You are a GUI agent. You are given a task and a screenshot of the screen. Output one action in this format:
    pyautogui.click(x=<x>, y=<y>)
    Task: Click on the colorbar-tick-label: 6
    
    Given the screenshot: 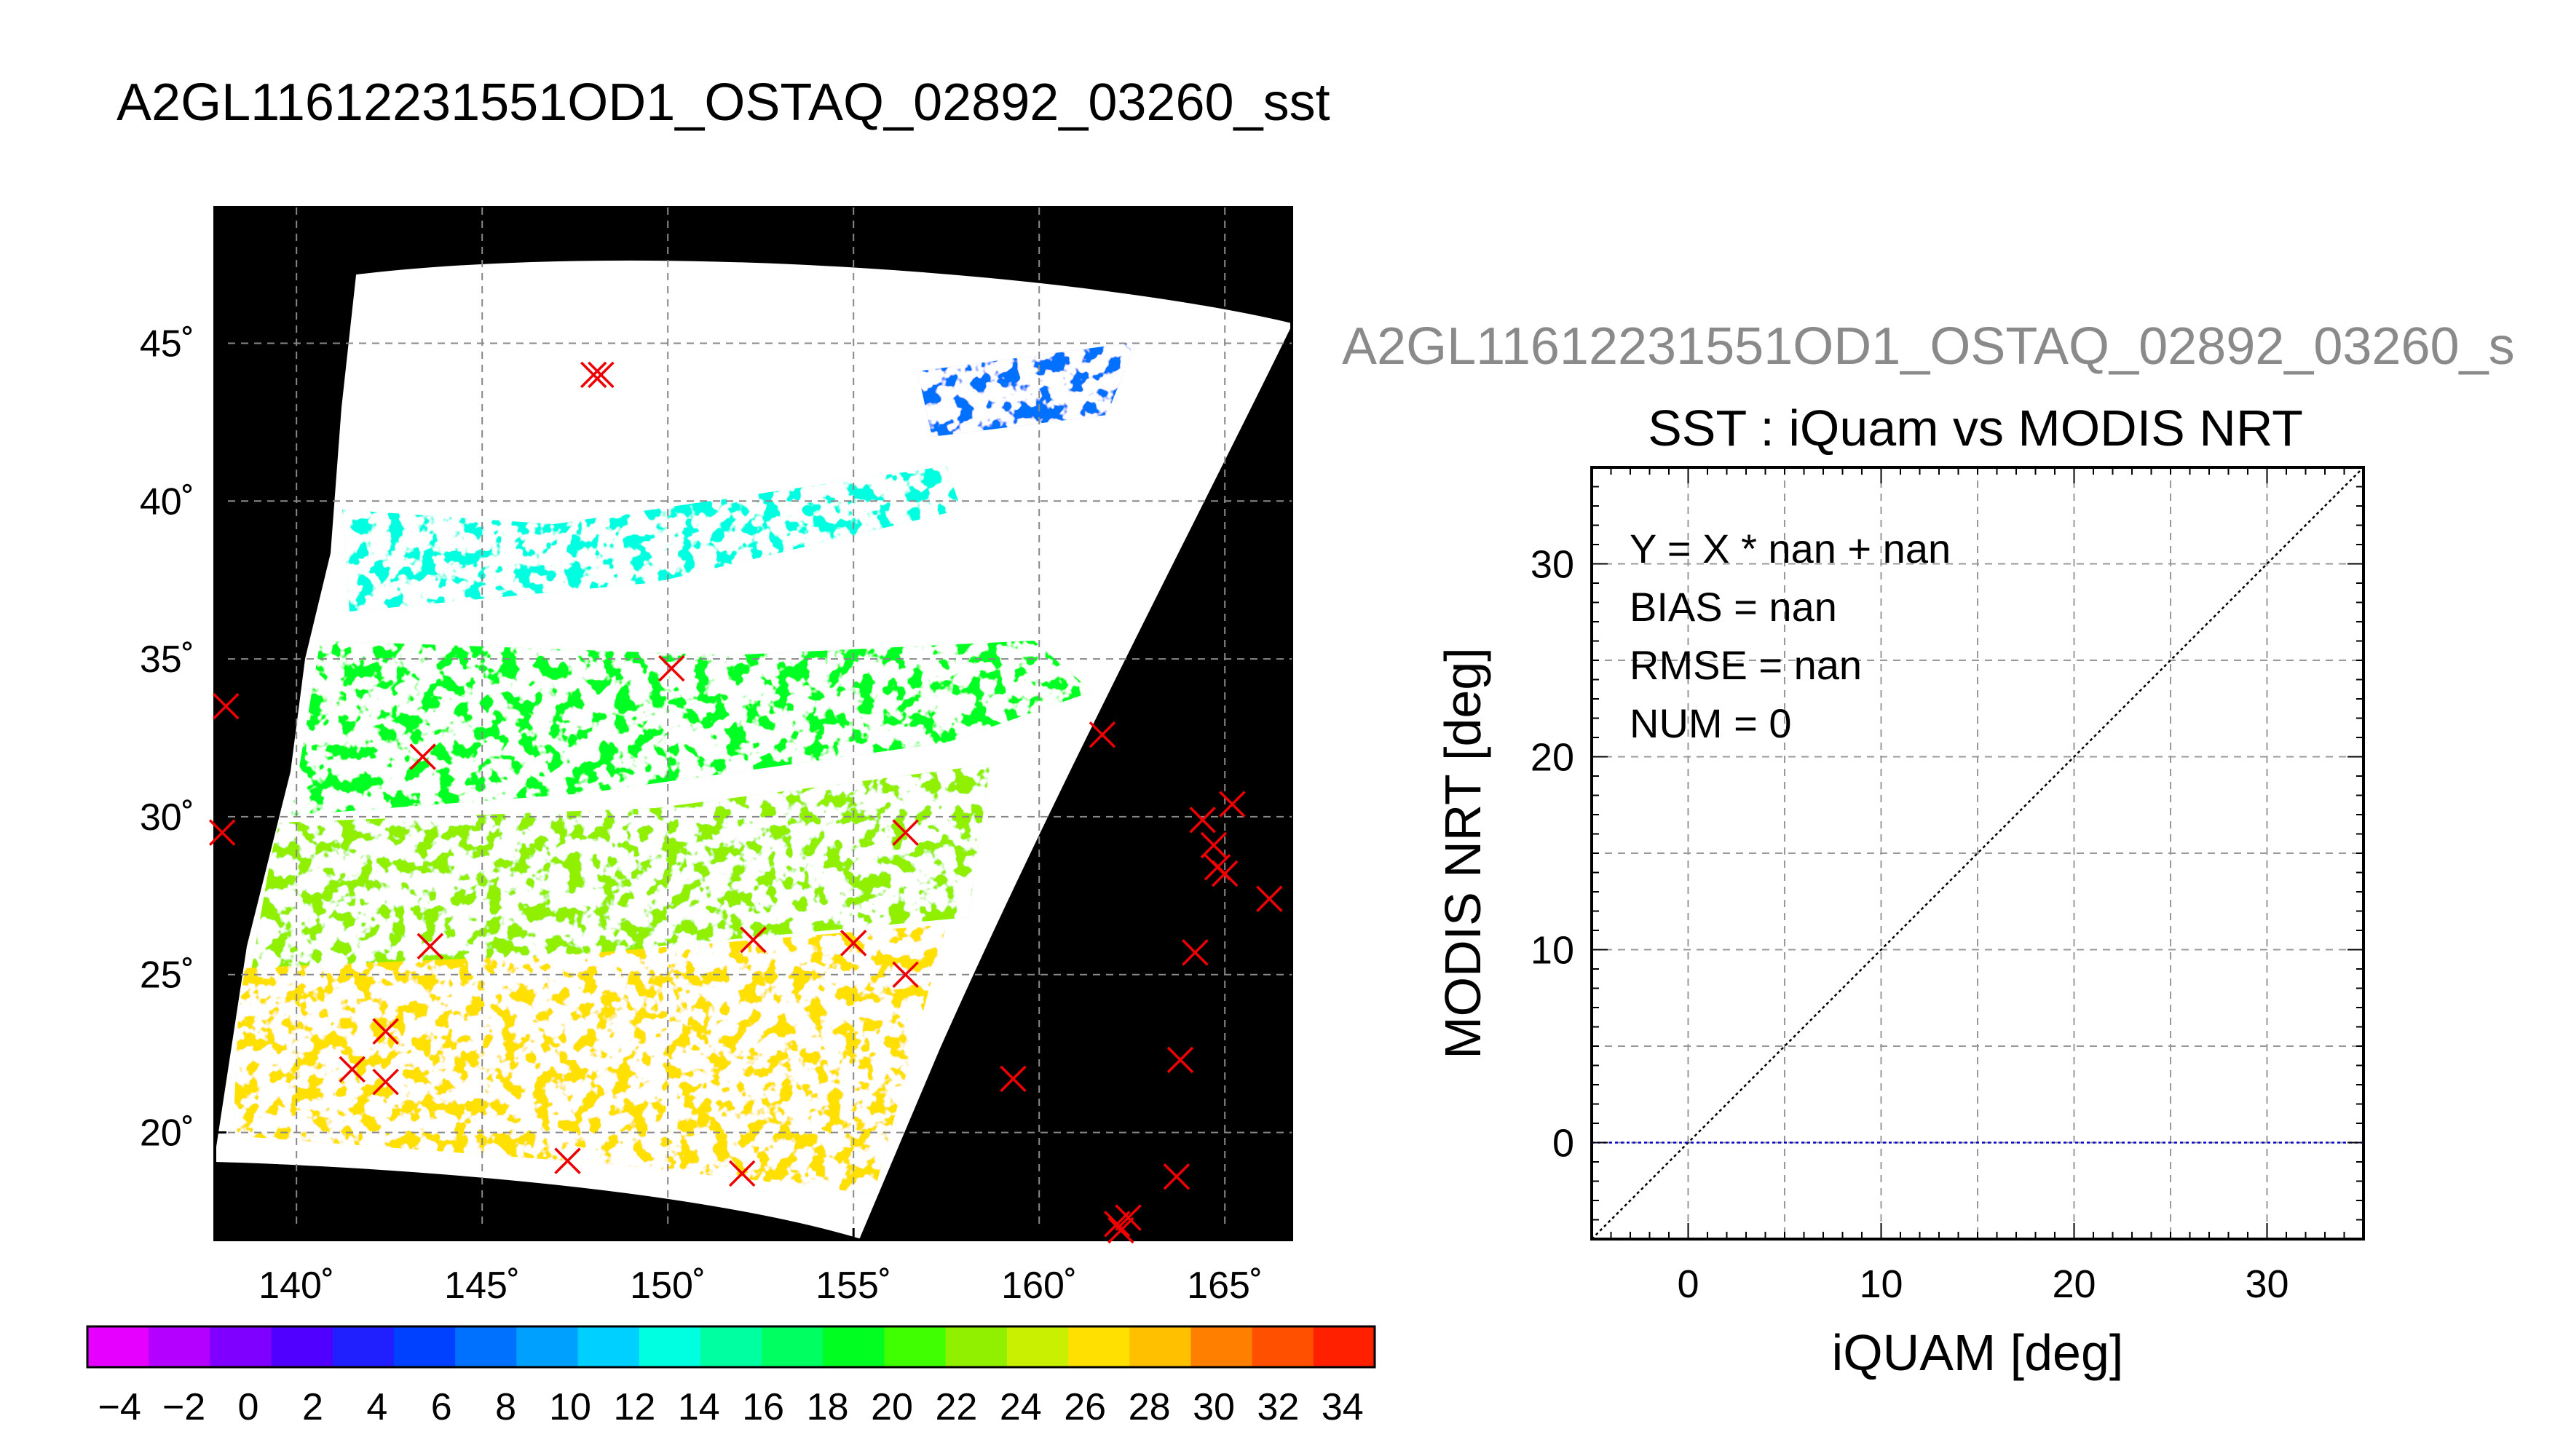 What is the action you would take?
    pyautogui.click(x=441, y=1407)
    